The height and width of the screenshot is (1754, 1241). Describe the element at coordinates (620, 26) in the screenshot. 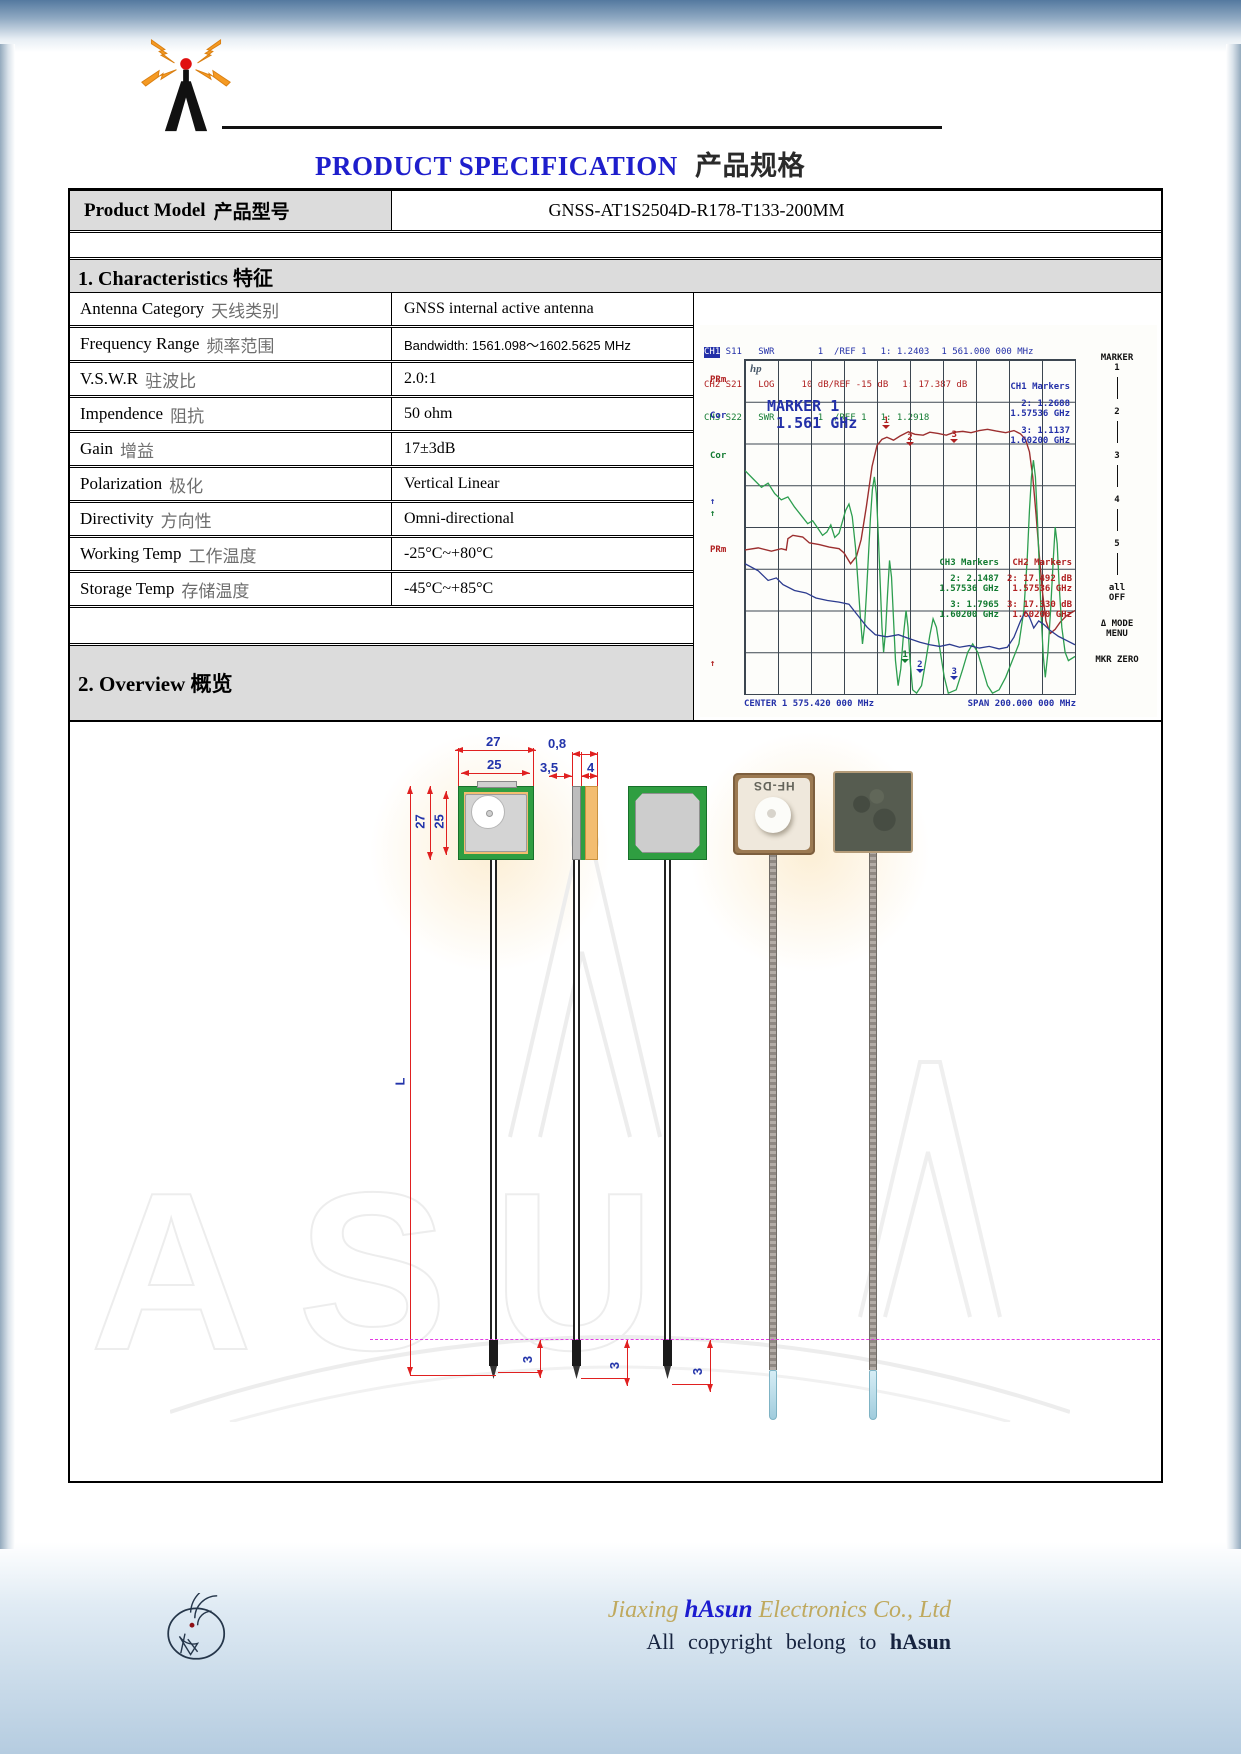

I see `top-gradient-band` at that location.